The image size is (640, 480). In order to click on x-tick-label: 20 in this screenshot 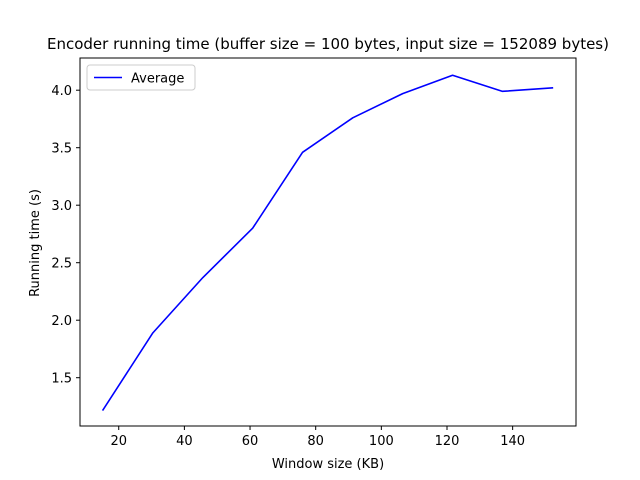, I will do `click(118, 441)`.